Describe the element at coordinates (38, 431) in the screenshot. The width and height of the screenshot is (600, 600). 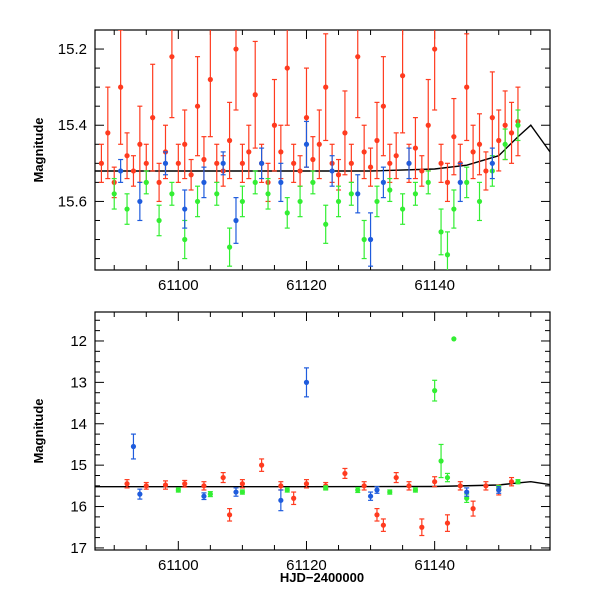
I see `bottom-y-axis-label: Magnitude` at that location.